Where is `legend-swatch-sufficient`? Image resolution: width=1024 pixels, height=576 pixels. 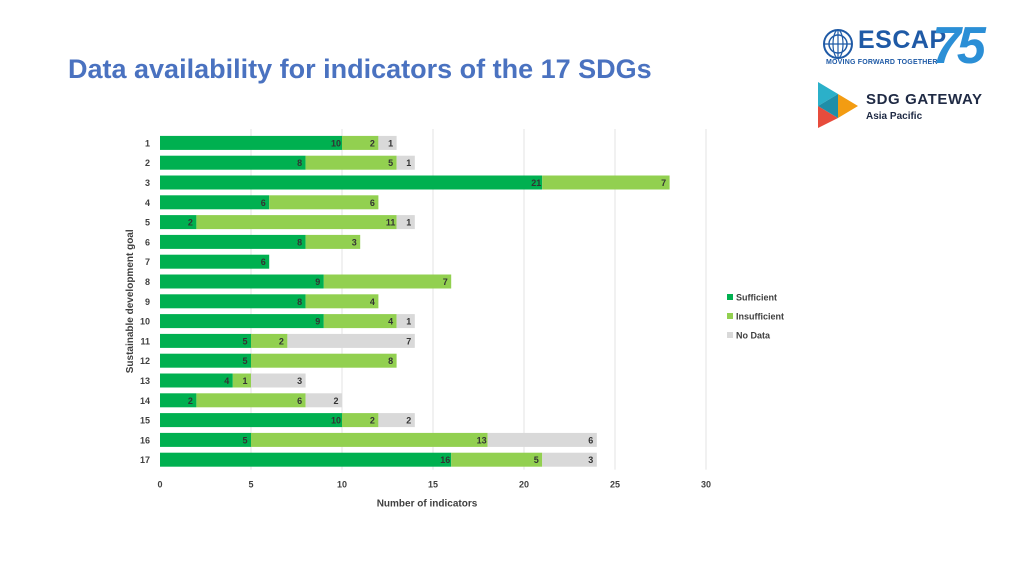
legend-swatch-sufficient is located at coordinates (730, 297).